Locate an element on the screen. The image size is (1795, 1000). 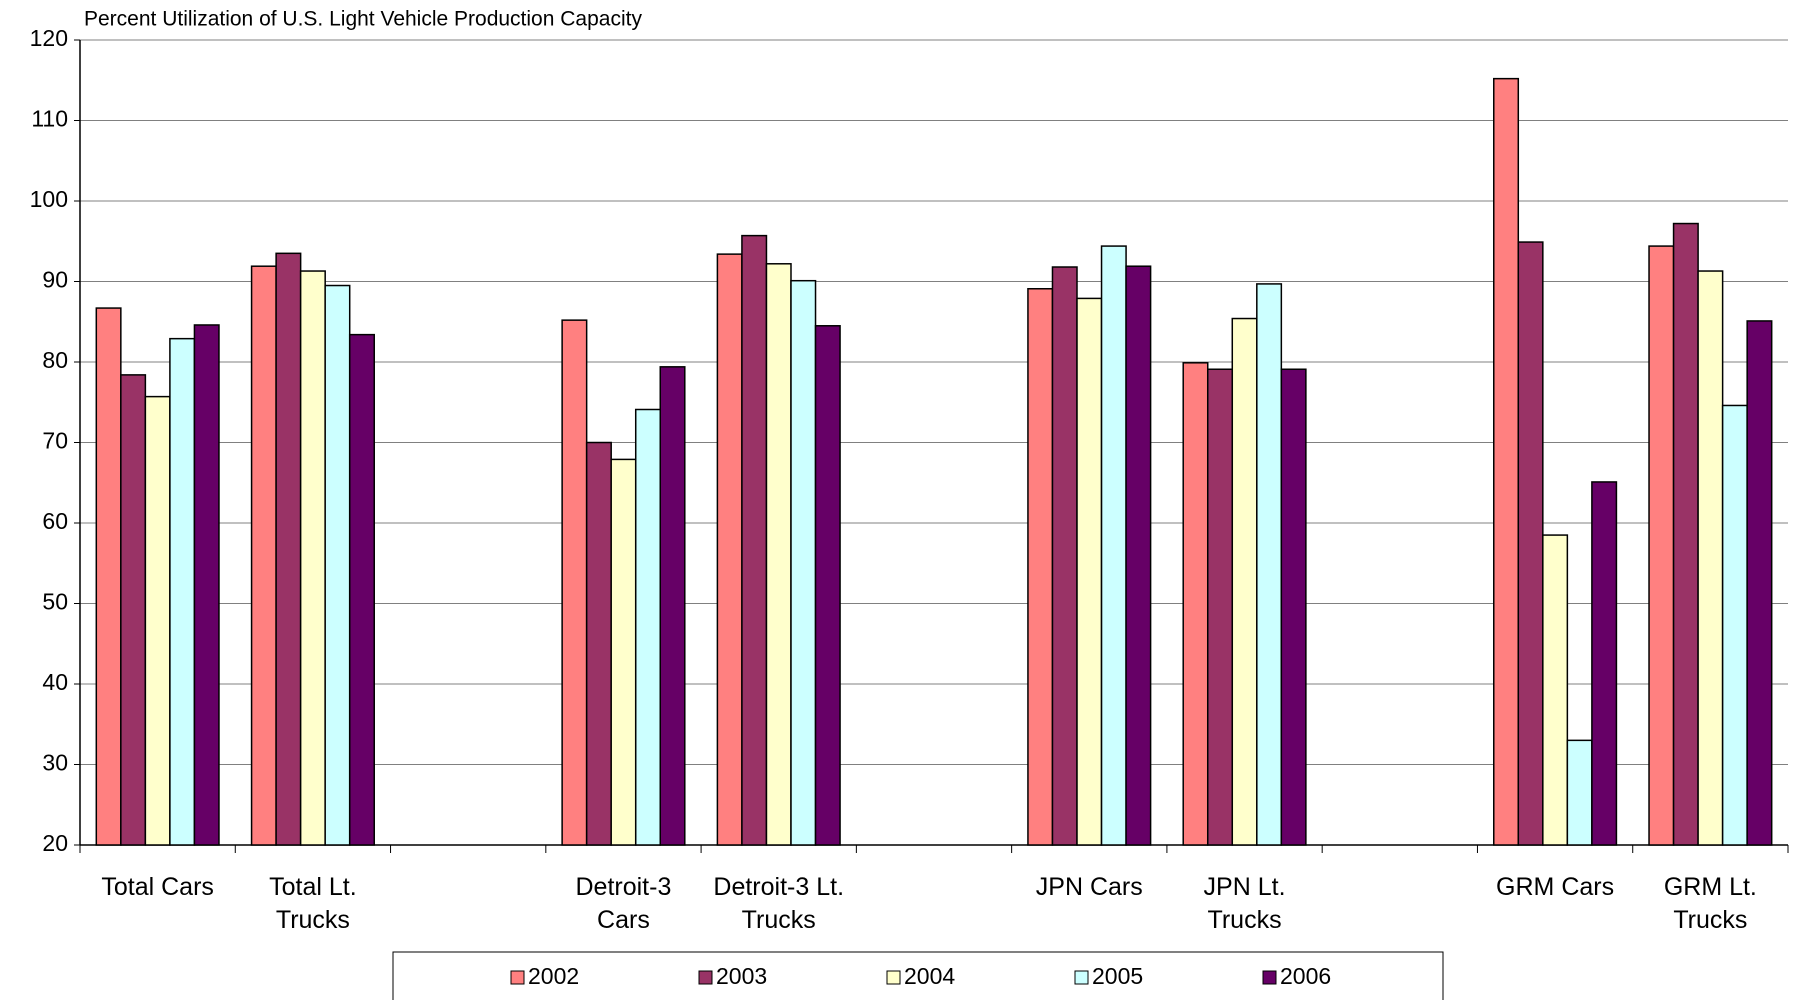
y-tick-label: 60 is located at coordinates (55, 521).